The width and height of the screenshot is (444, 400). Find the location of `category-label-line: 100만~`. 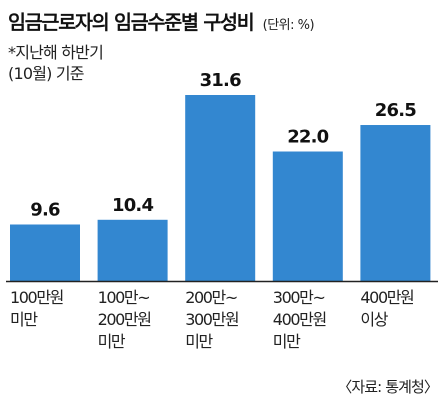

category-label-line: 100만~ is located at coordinates (124, 297).